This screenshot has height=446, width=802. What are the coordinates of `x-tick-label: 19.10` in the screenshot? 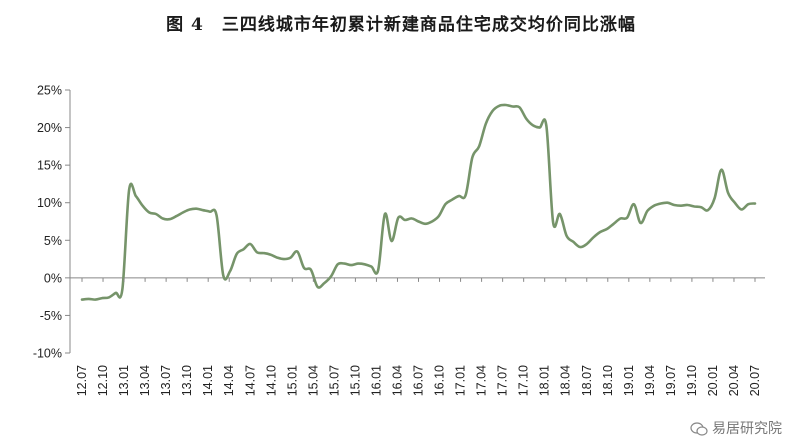 It's located at (692, 380).